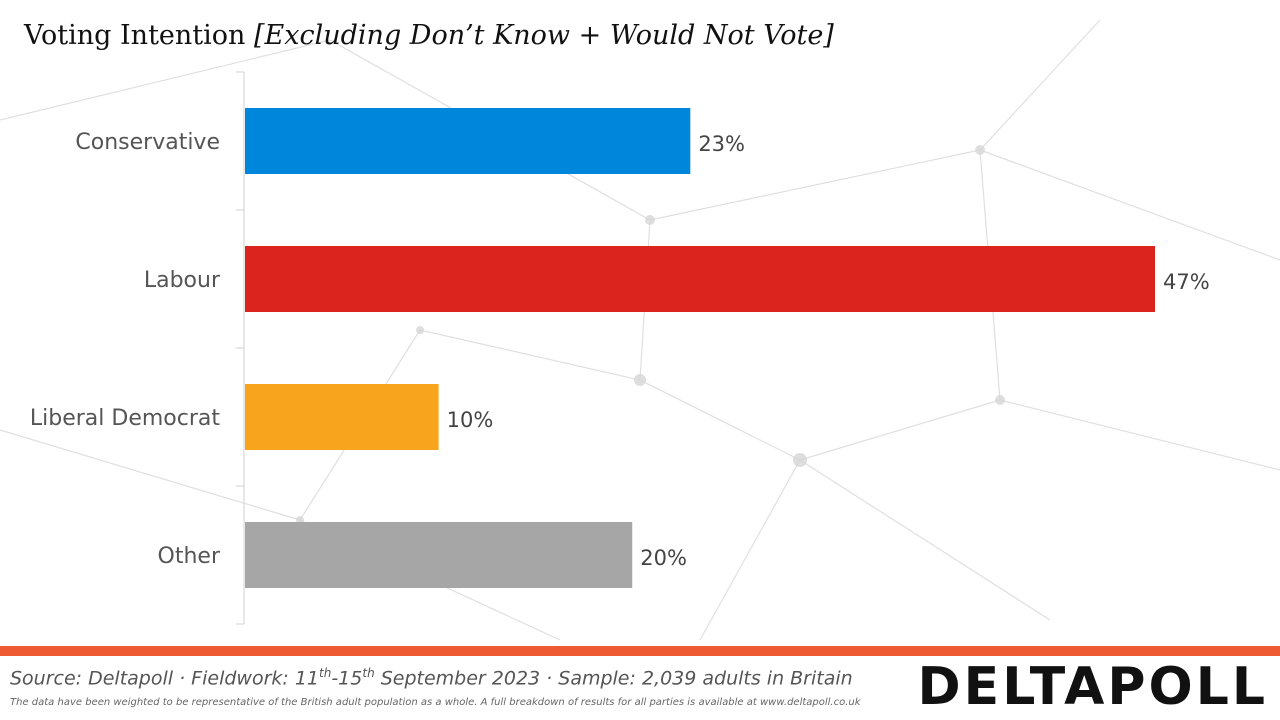  I want to click on title-qualifier: [Excluding Don’t Know + Would Not Vote], so click(544, 35).